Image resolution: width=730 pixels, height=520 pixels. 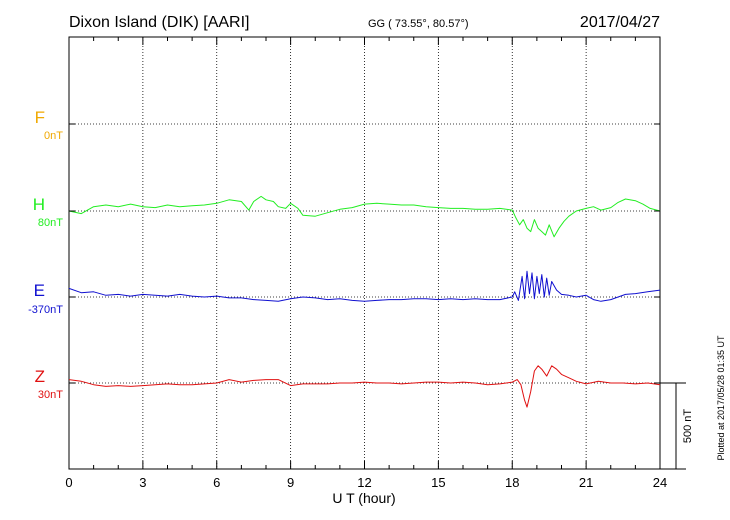 I want to click on x-tick-label: 3, so click(x=142, y=482).